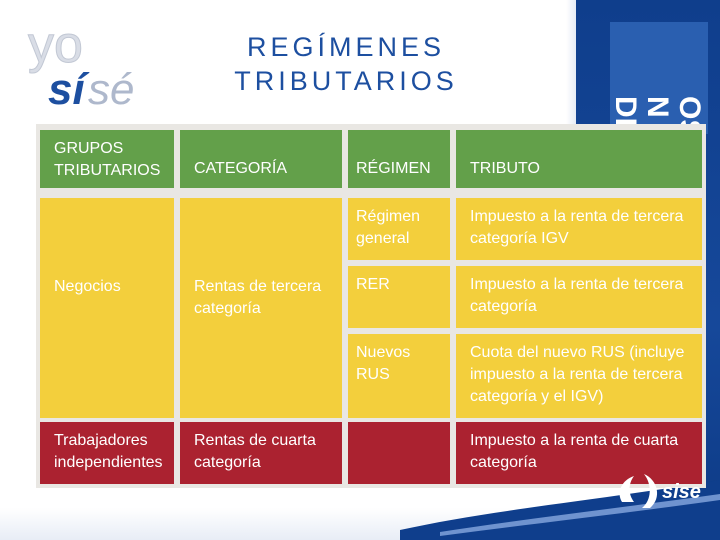 The height and width of the screenshot is (540, 720). I want to click on header-tributo: TRIBUTO, so click(579, 159).